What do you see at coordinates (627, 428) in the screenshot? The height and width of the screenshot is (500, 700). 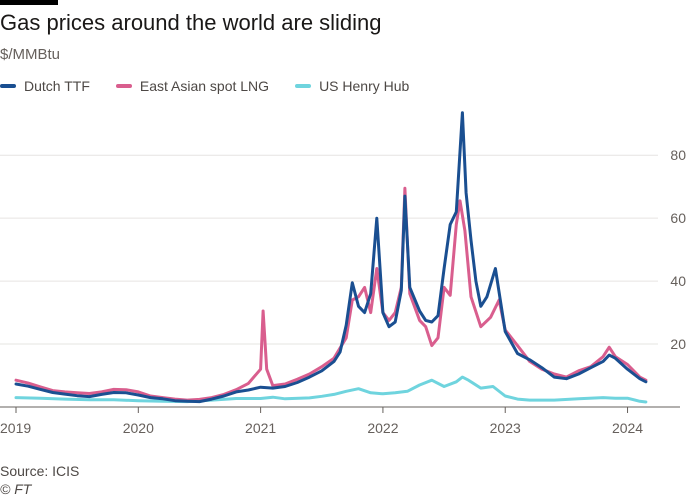 I see `x-tick-label-2024: 2024` at bounding box center [627, 428].